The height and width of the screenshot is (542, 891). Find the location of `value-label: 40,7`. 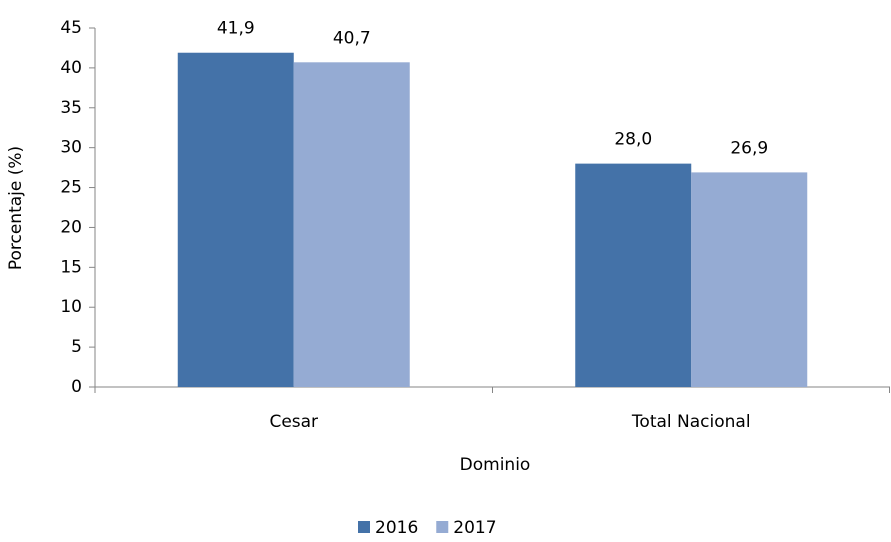

value-label: 40,7 is located at coordinates (352, 38).